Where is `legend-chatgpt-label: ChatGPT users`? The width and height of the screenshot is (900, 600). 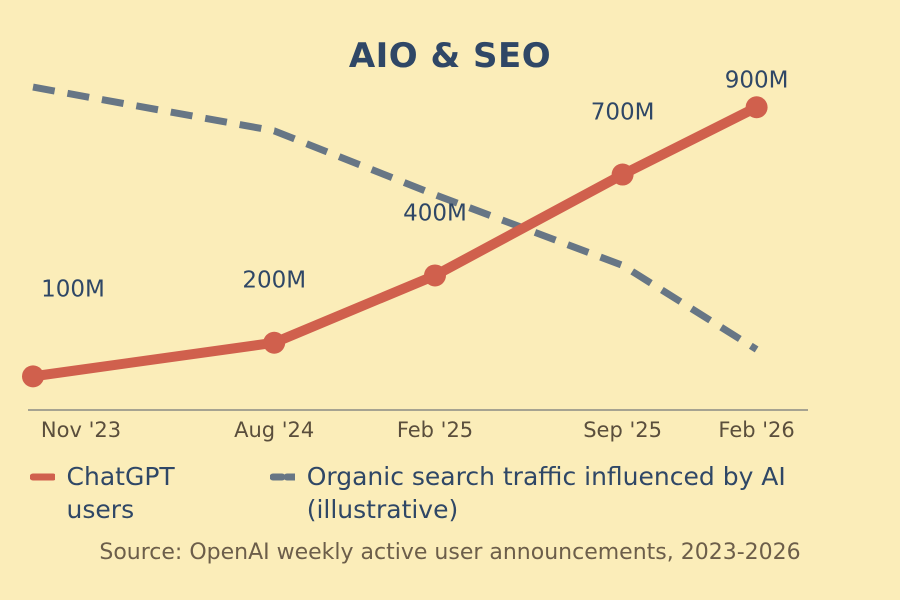 legend-chatgpt-label: ChatGPT users is located at coordinates (120, 493).